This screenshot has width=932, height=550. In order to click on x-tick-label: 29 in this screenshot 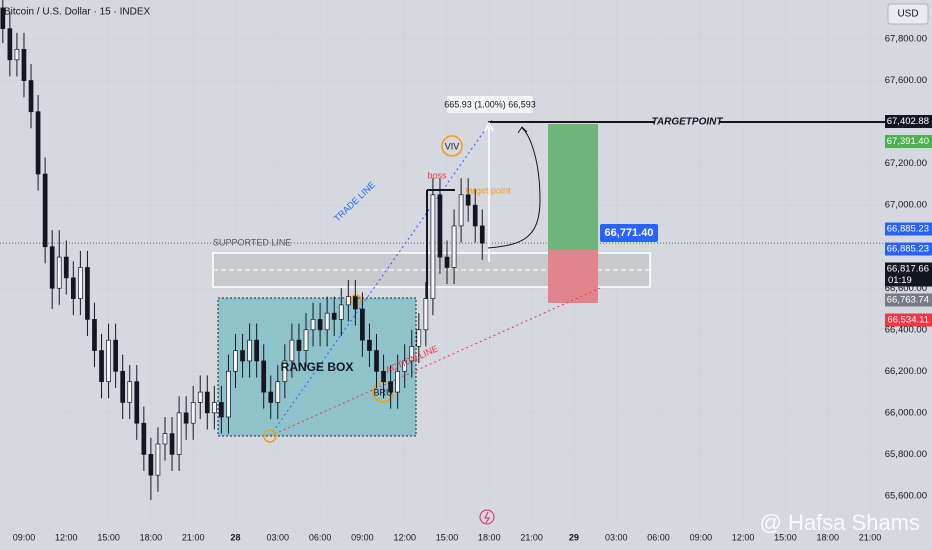, I will do `click(574, 537)`.